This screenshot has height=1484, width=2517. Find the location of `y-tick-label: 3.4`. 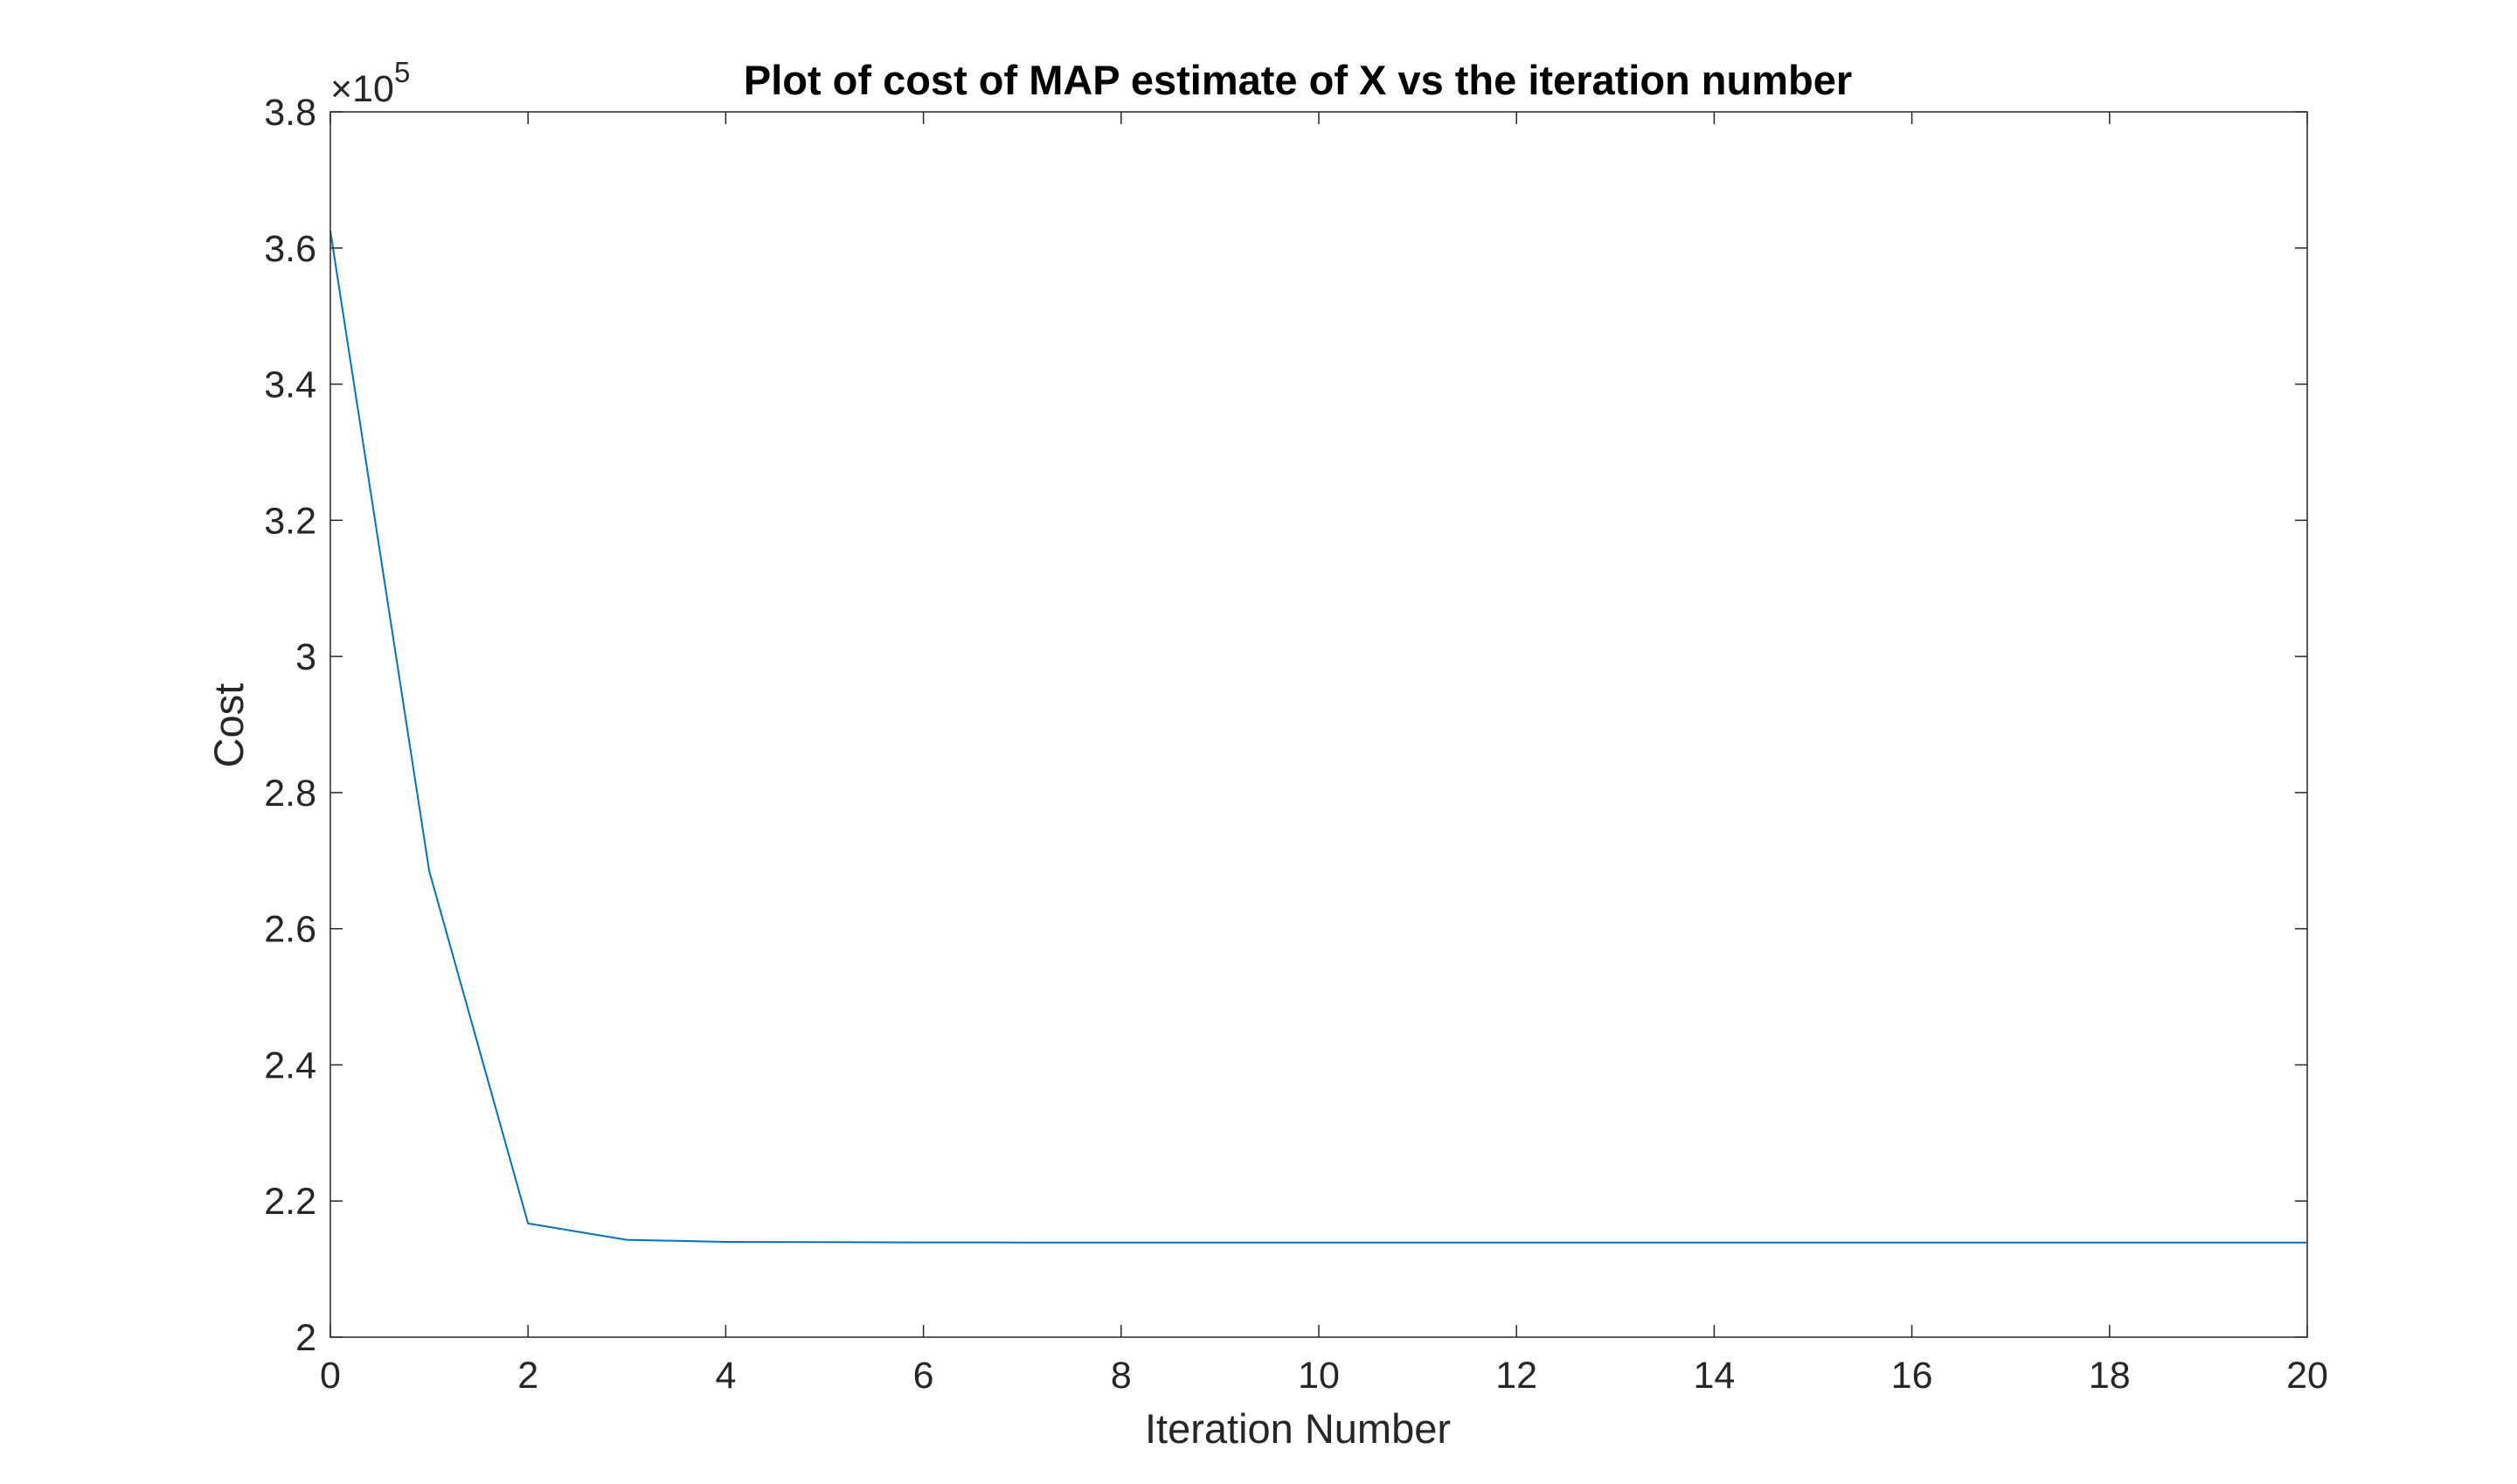

y-tick-label: 3.4 is located at coordinates (290, 385).